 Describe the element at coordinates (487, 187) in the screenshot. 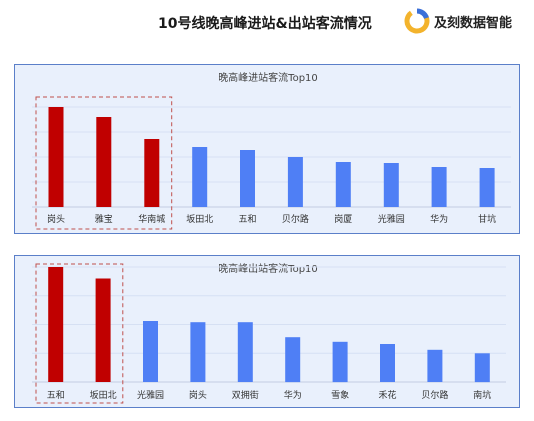

I see `bar-甘坑` at that location.